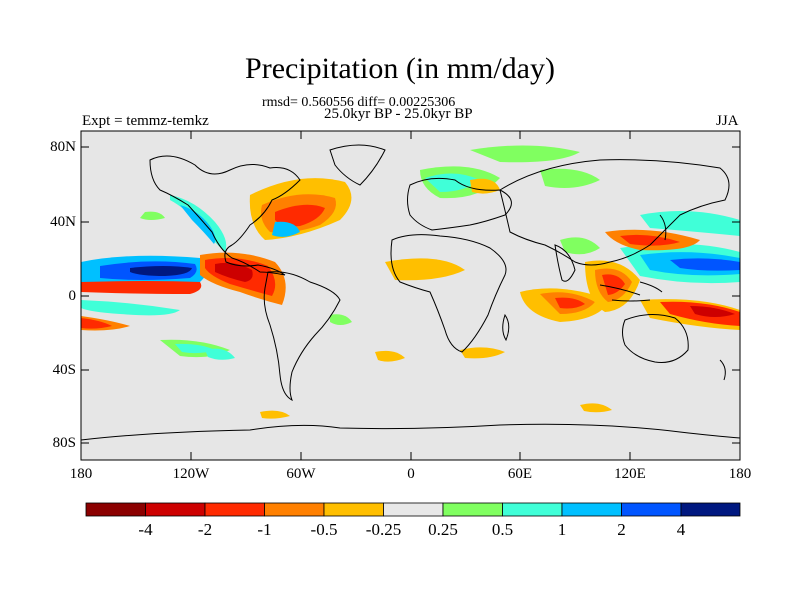  What do you see at coordinates (64, 443) in the screenshot?
I see `lat-label-80s: 80S` at bounding box center [64, 443].